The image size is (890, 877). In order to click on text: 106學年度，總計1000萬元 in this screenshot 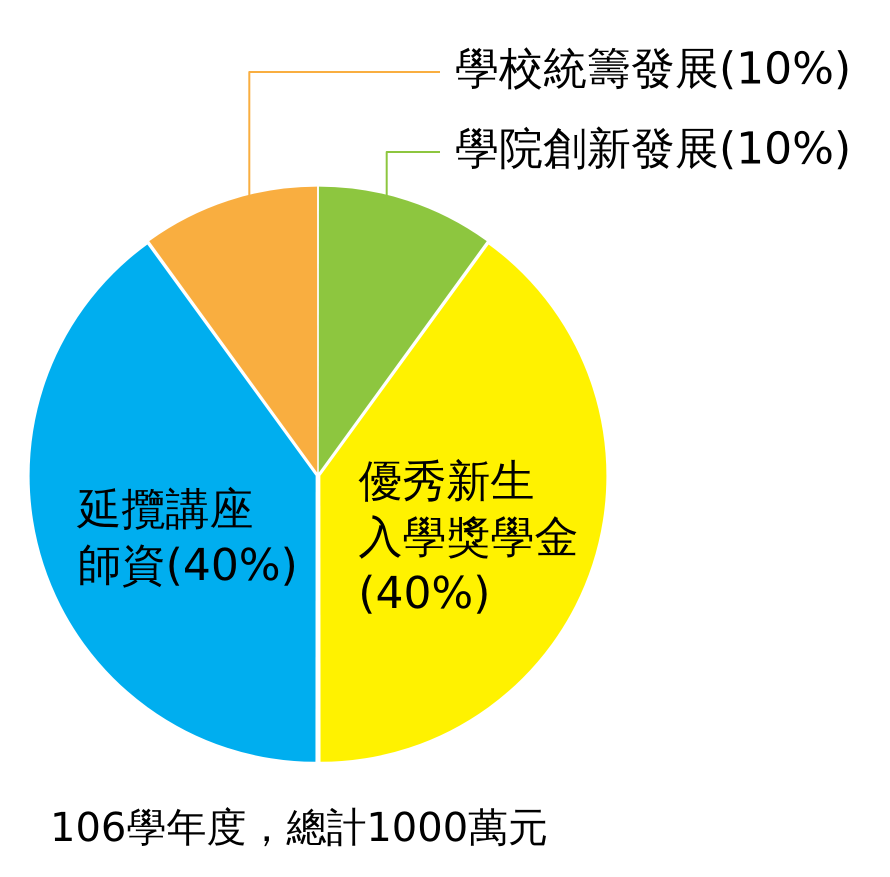, I will do `click(299, 828)`.